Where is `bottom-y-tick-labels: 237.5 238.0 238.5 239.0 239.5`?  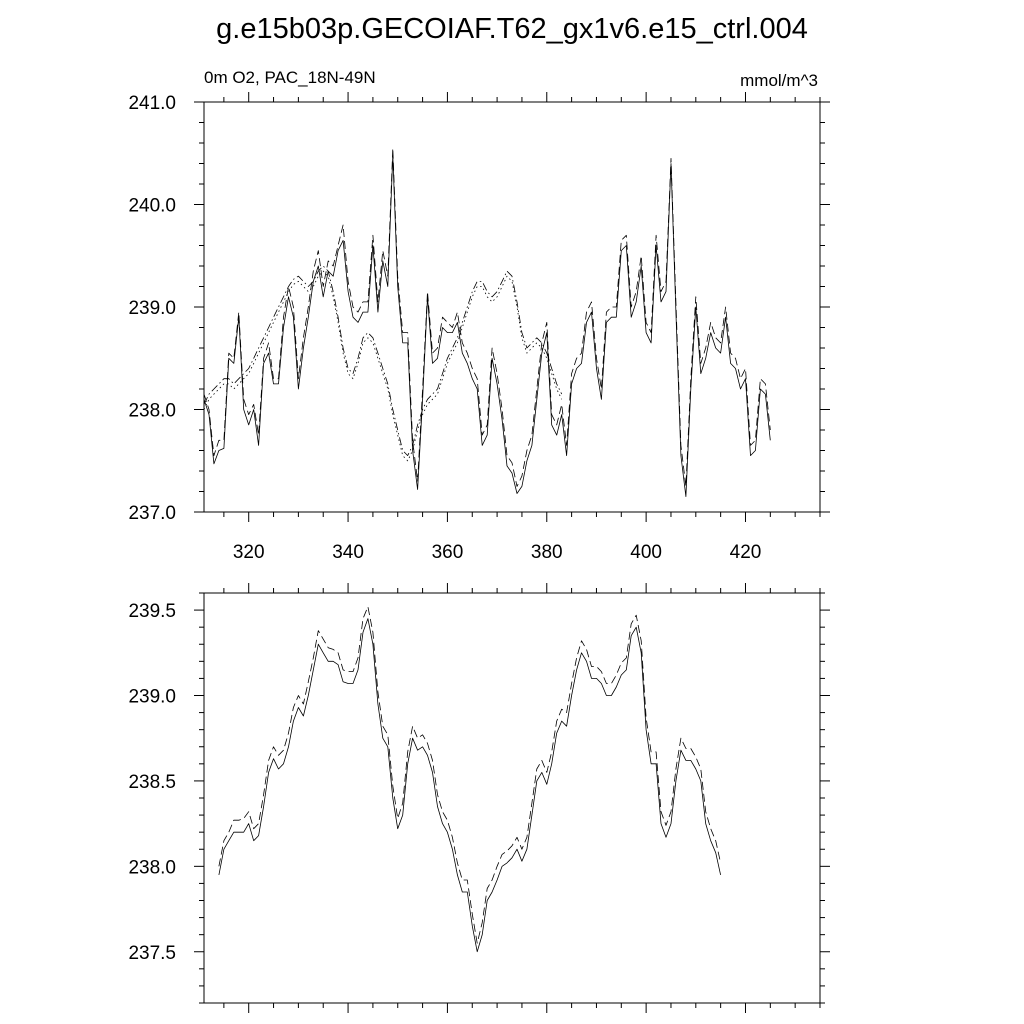 bottom-y-tick-labels: 237.5 238.0 238.5 239.0 239.5 is located at coordinates (152, 782).